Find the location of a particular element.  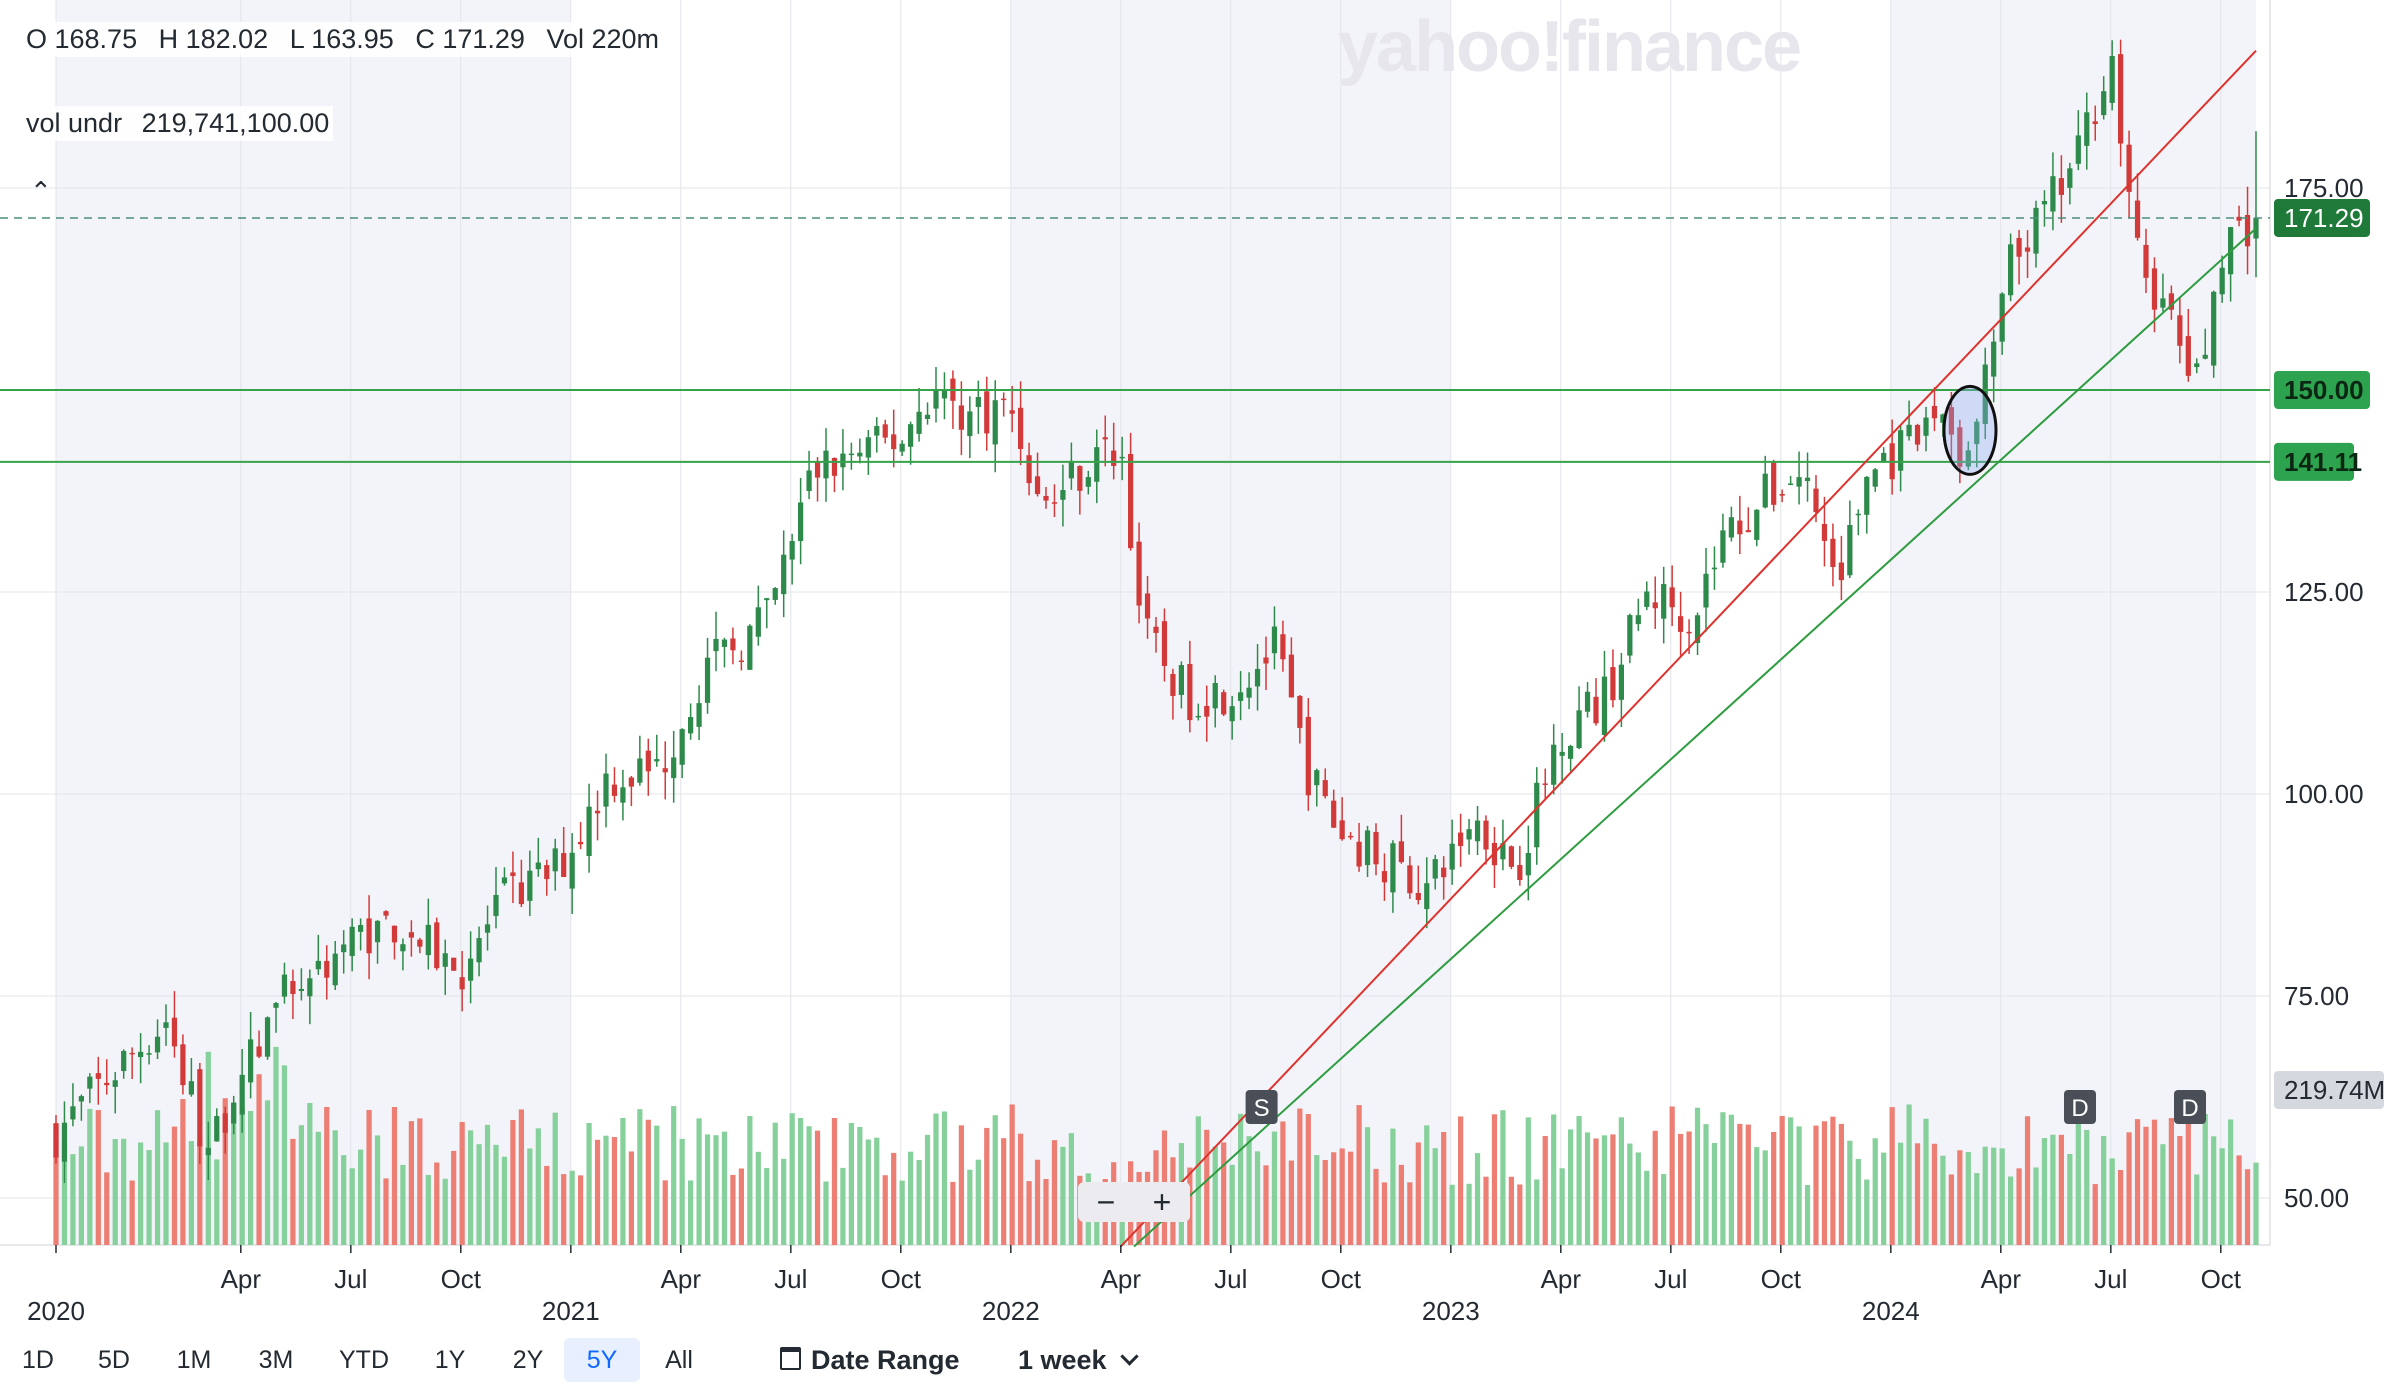

range-1y-button: 1Y is located at coordinates (450, 1360).